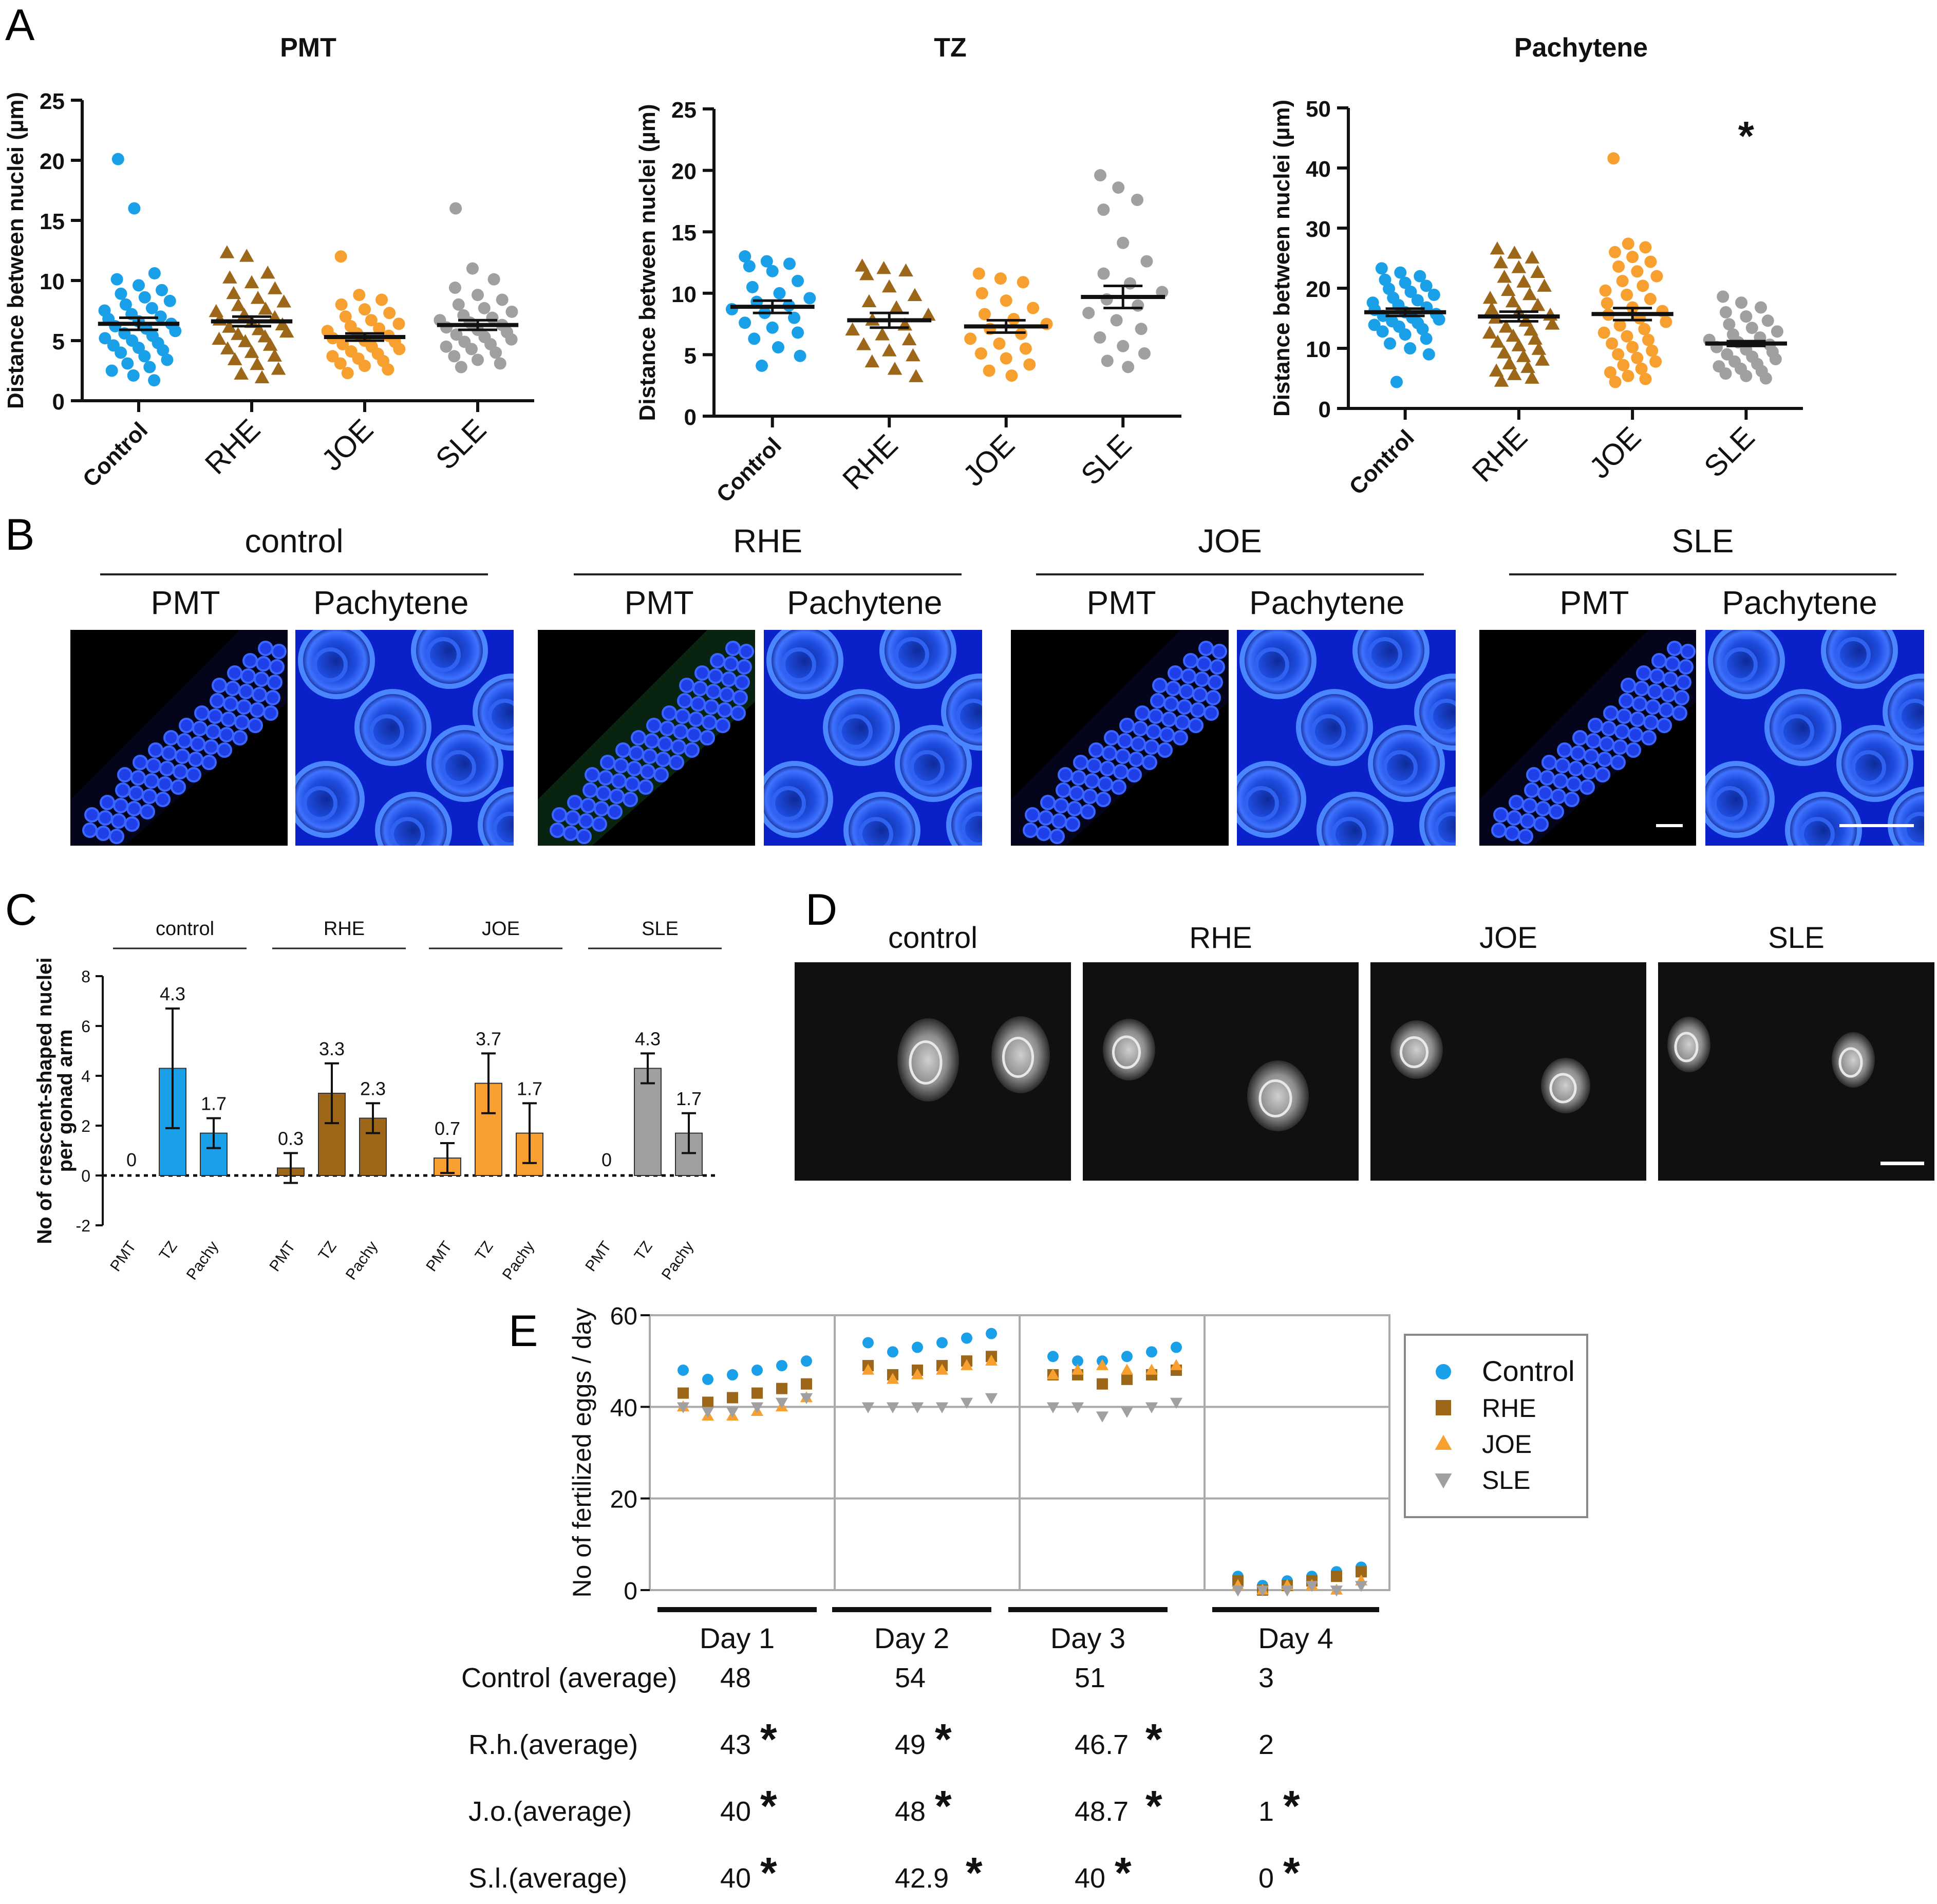 This screenshot has height=1904, width=1937. What do you see at coordinates (52, 161) in the screenshot?
I see `y-tick-label: 20` at bounding box center [52, 161].